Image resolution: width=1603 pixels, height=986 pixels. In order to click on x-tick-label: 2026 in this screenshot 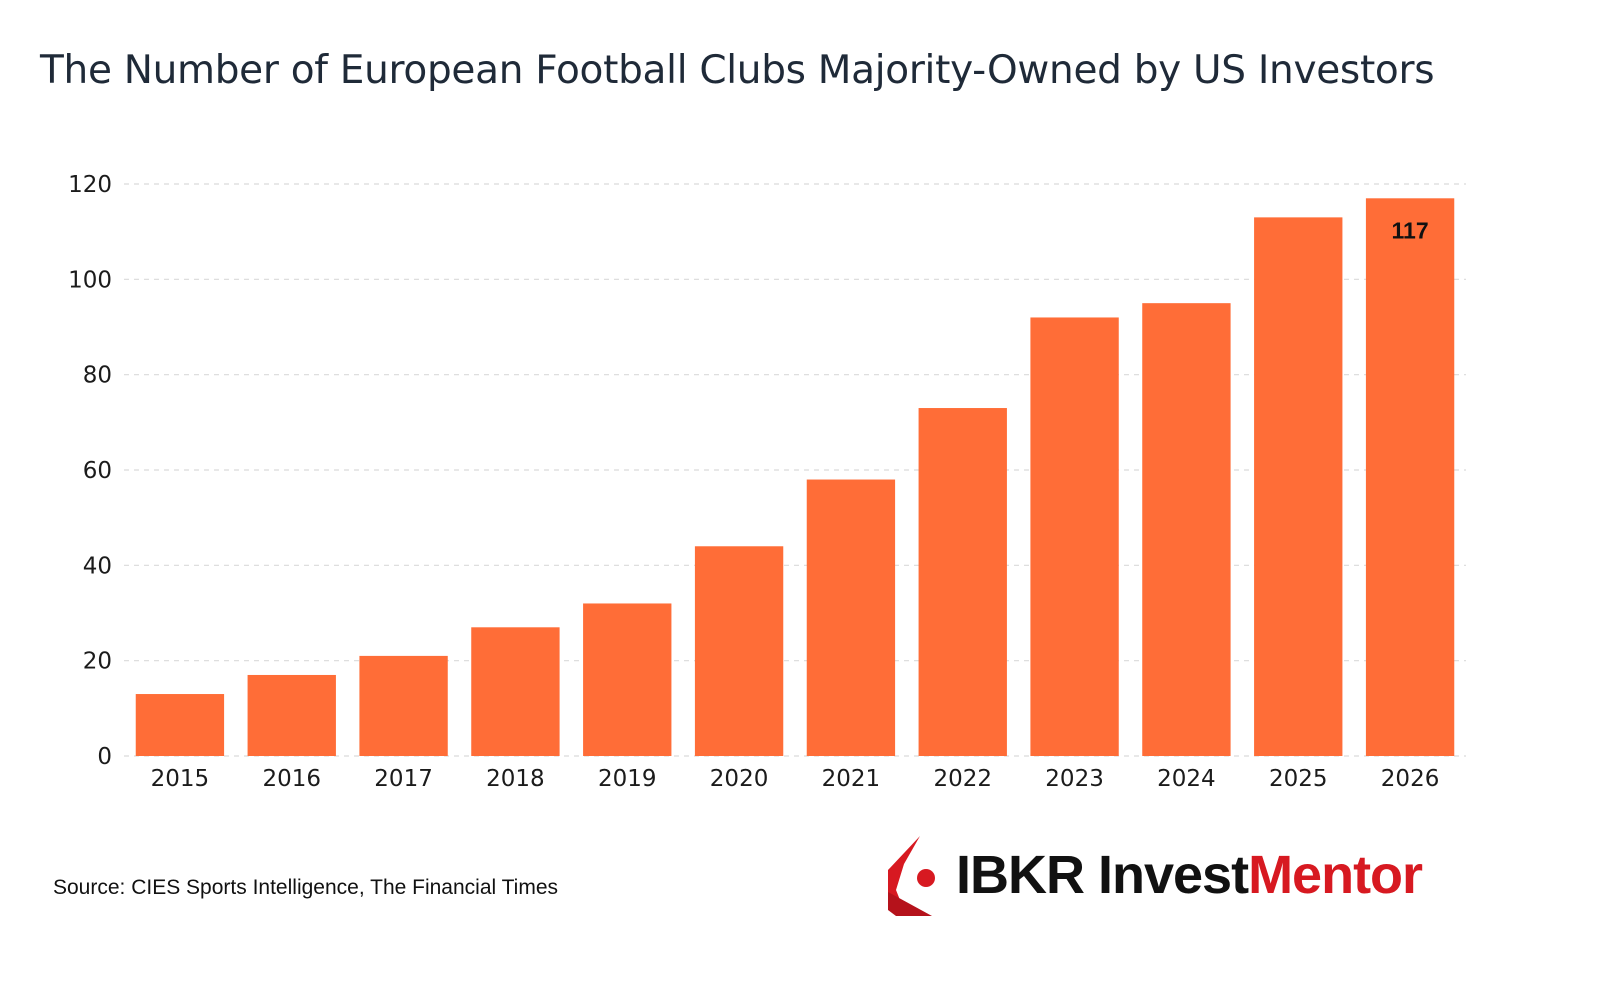, I will do `click(1410, 779)`.